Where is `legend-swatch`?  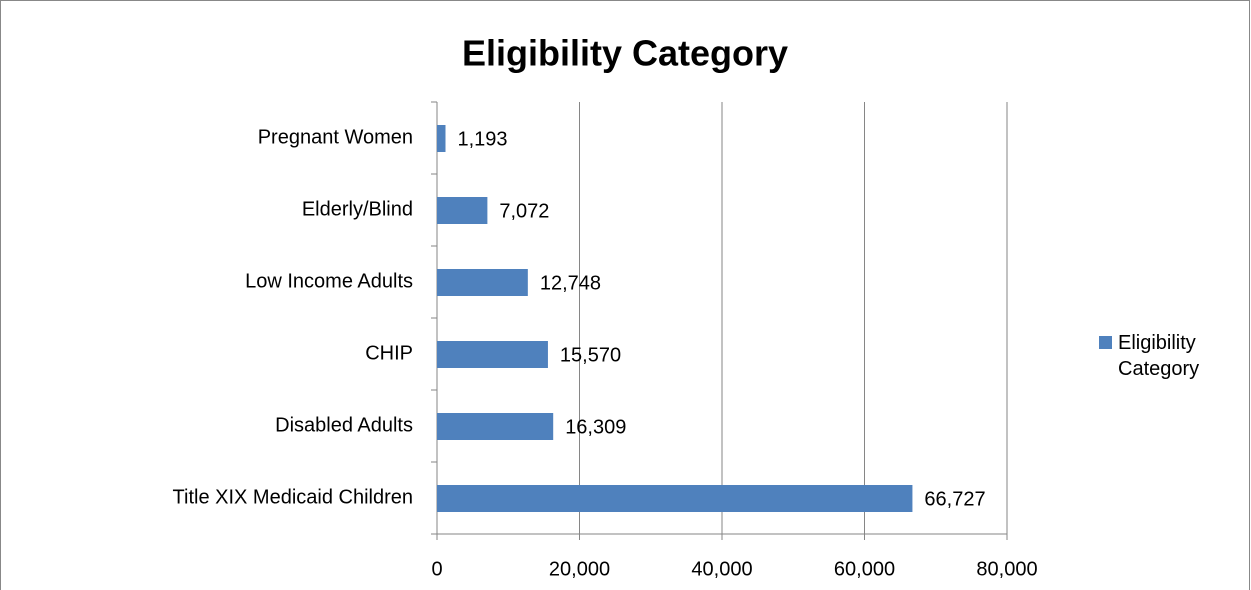
legend-swatch is located at coordinates (1105, 342).